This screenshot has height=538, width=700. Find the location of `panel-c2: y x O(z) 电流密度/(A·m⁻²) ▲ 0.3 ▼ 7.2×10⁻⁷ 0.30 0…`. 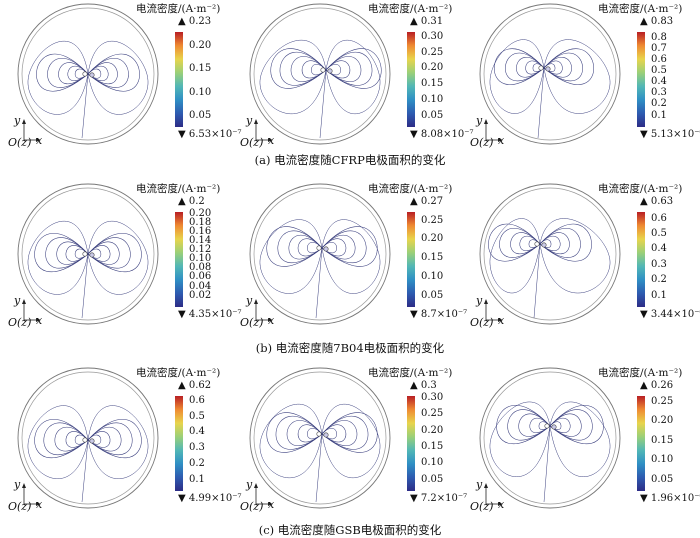

panel-c2: y x O(z) 电流密度/(A·m⁻²) ▲ 0.3 ▼ 7.2×10⁻⁷ 0.30 0… is located at coordinates (356, 441).